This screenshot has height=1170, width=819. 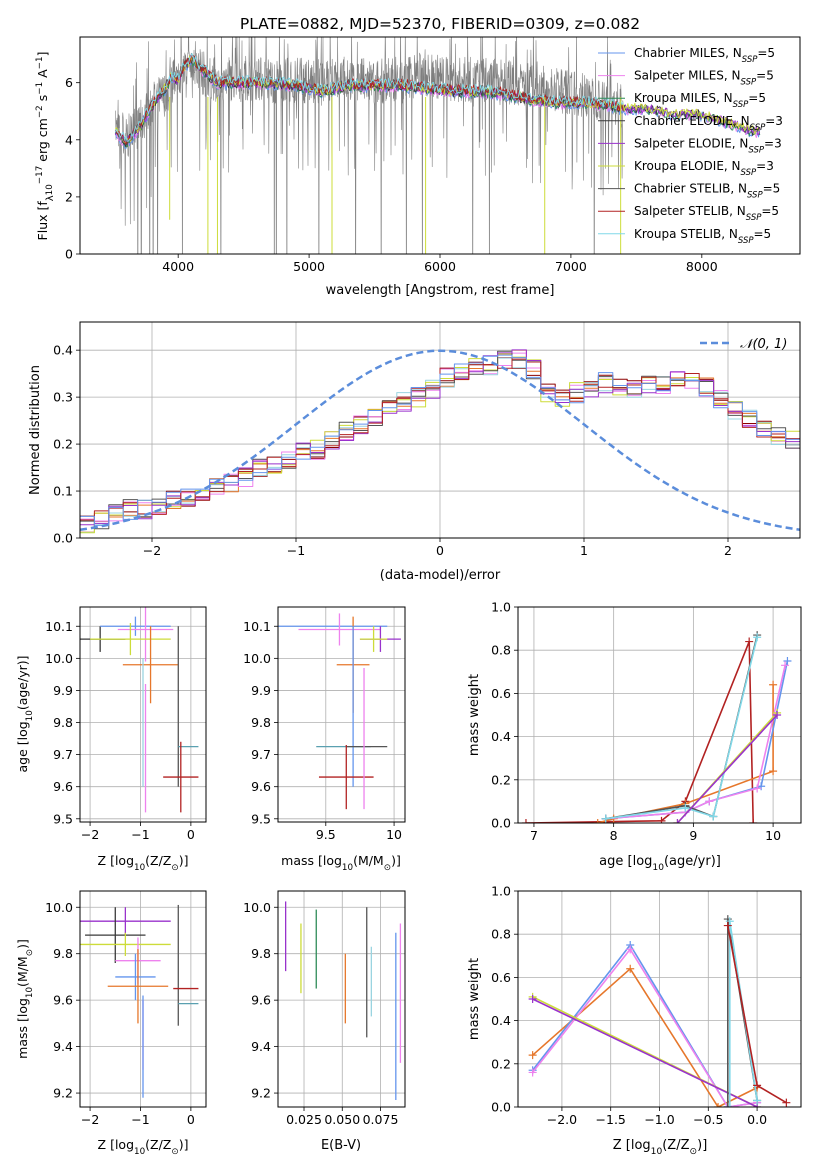 What do you see at coordinates (25, 713) in the screenshot?
I see `y-axis-label: age [log10(age/yr)]` at bounding box center [25, 713].